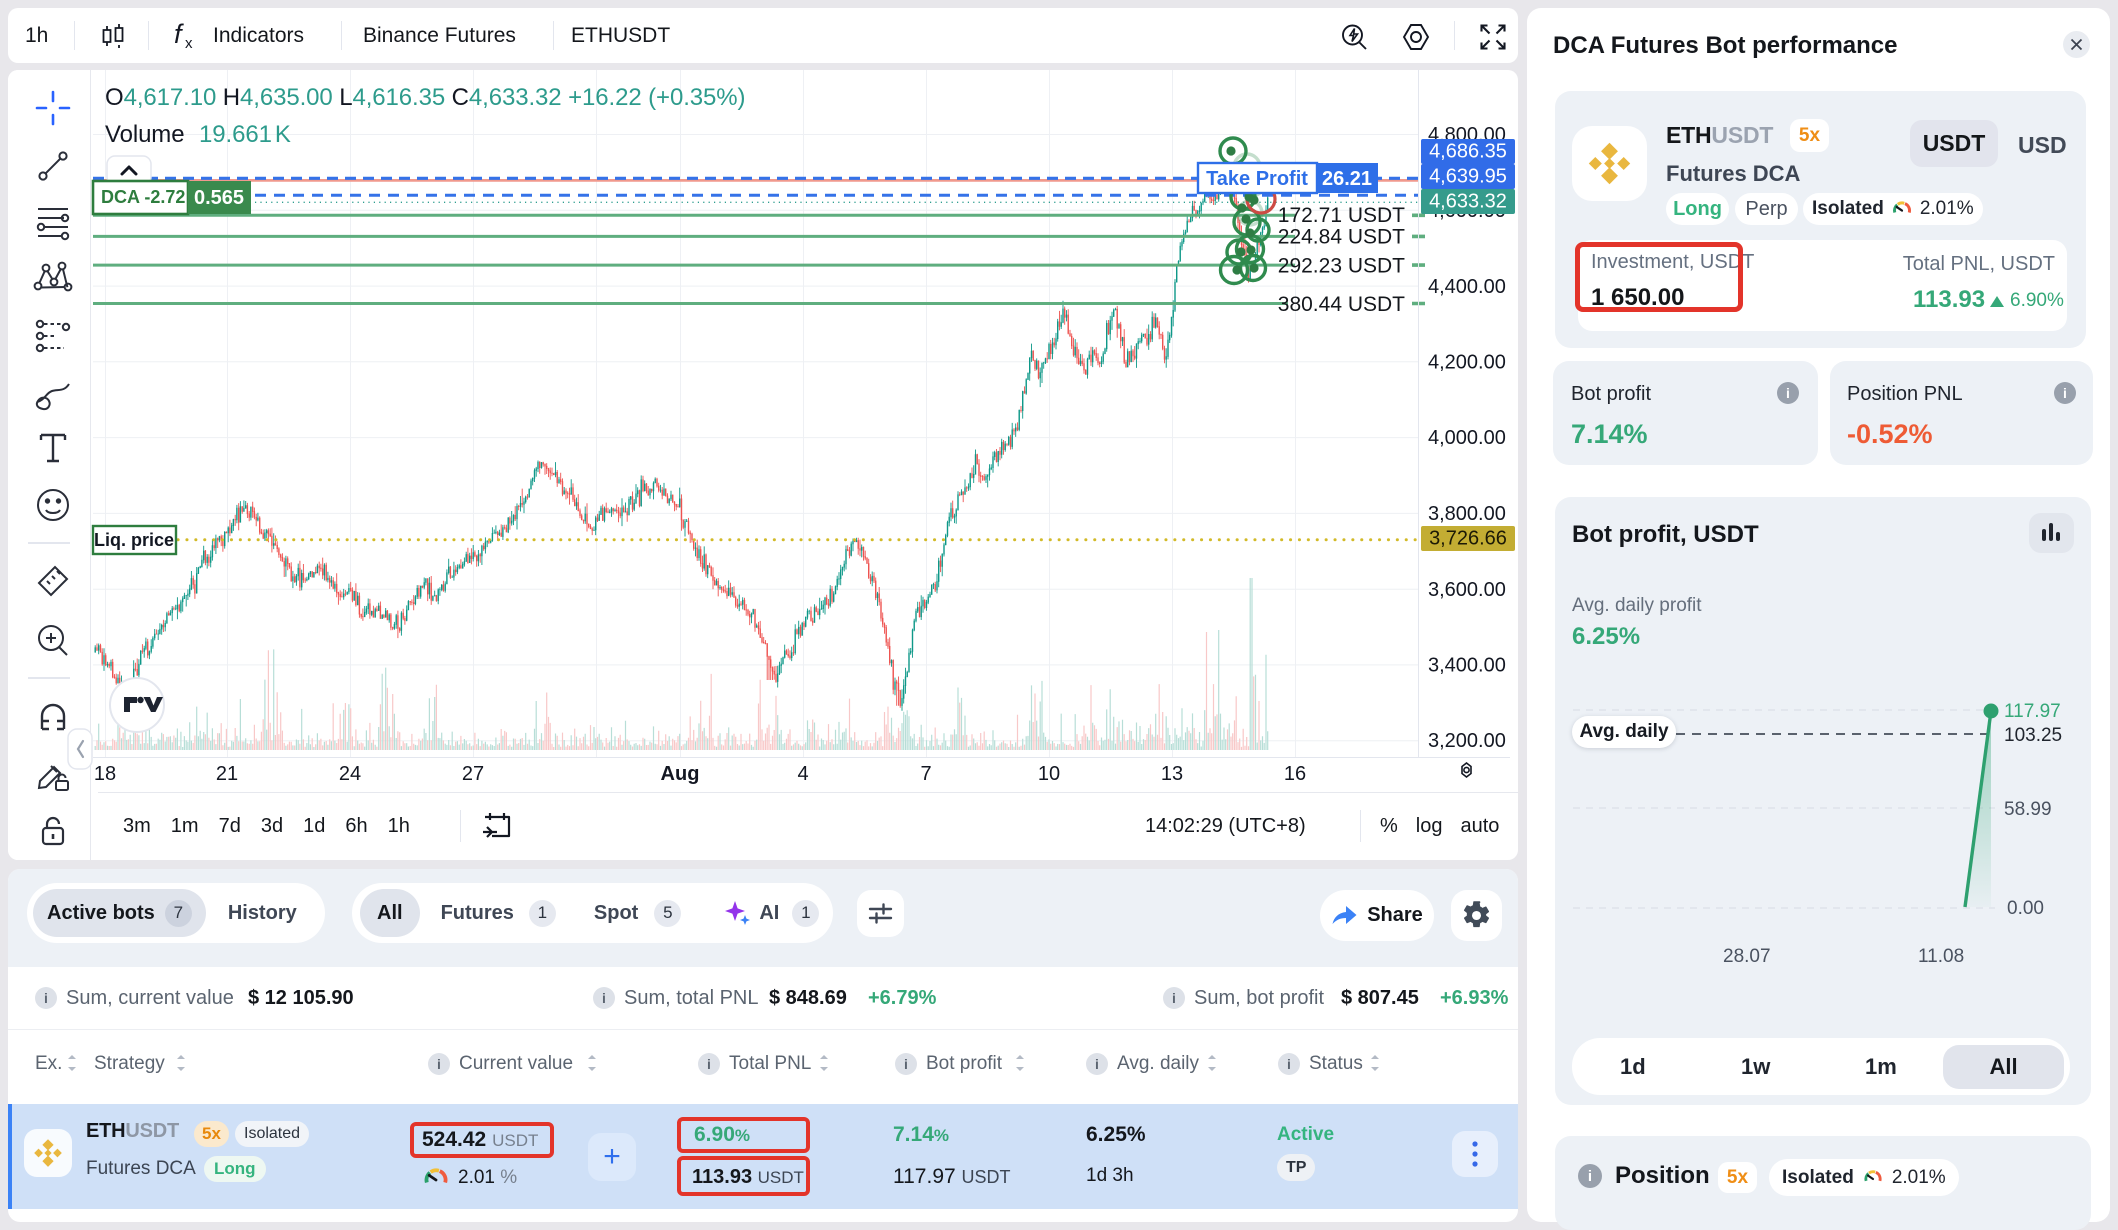 This screenshot has width=2118, height=1230. Describe the element at coordinates (189, 43) in the screenshot. I see `svg-text: x` at that location.